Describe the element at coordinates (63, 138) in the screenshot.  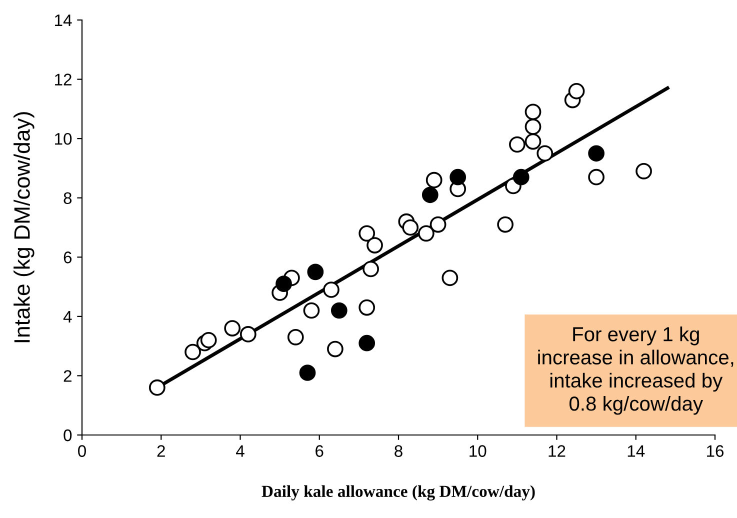
I see `y-tick-label: 10` at that location.